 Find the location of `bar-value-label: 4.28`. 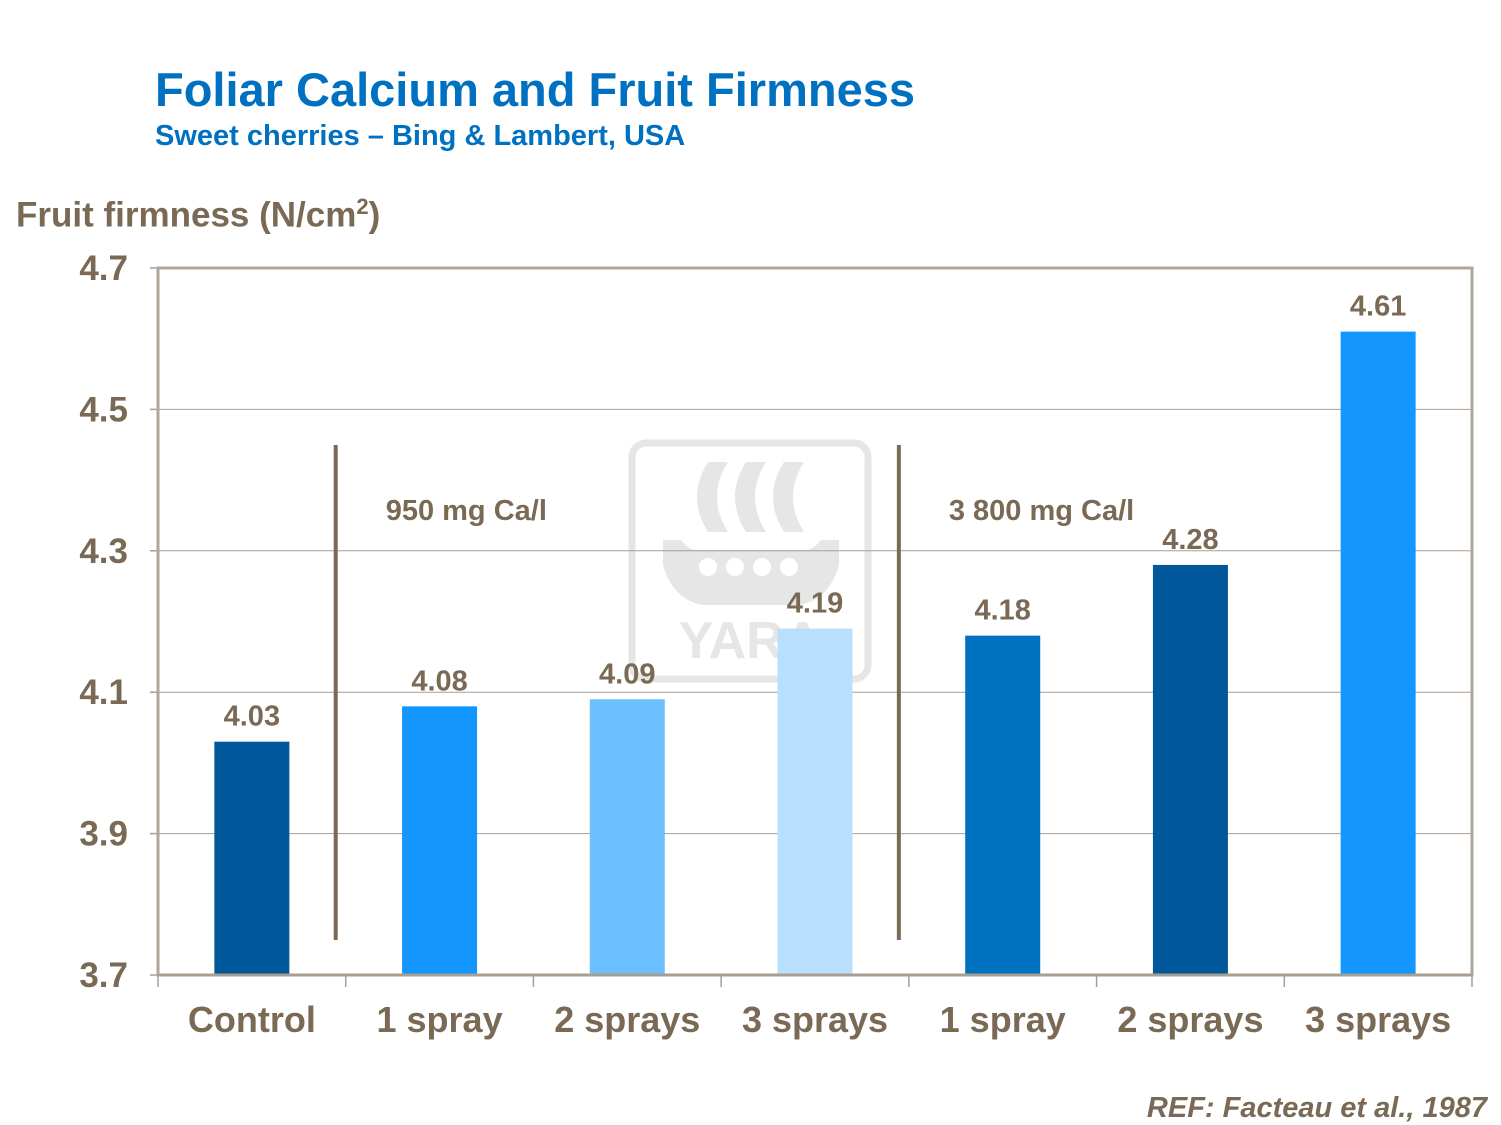

bar-value-label: 4.28 is located at coordinates (1190, 540).